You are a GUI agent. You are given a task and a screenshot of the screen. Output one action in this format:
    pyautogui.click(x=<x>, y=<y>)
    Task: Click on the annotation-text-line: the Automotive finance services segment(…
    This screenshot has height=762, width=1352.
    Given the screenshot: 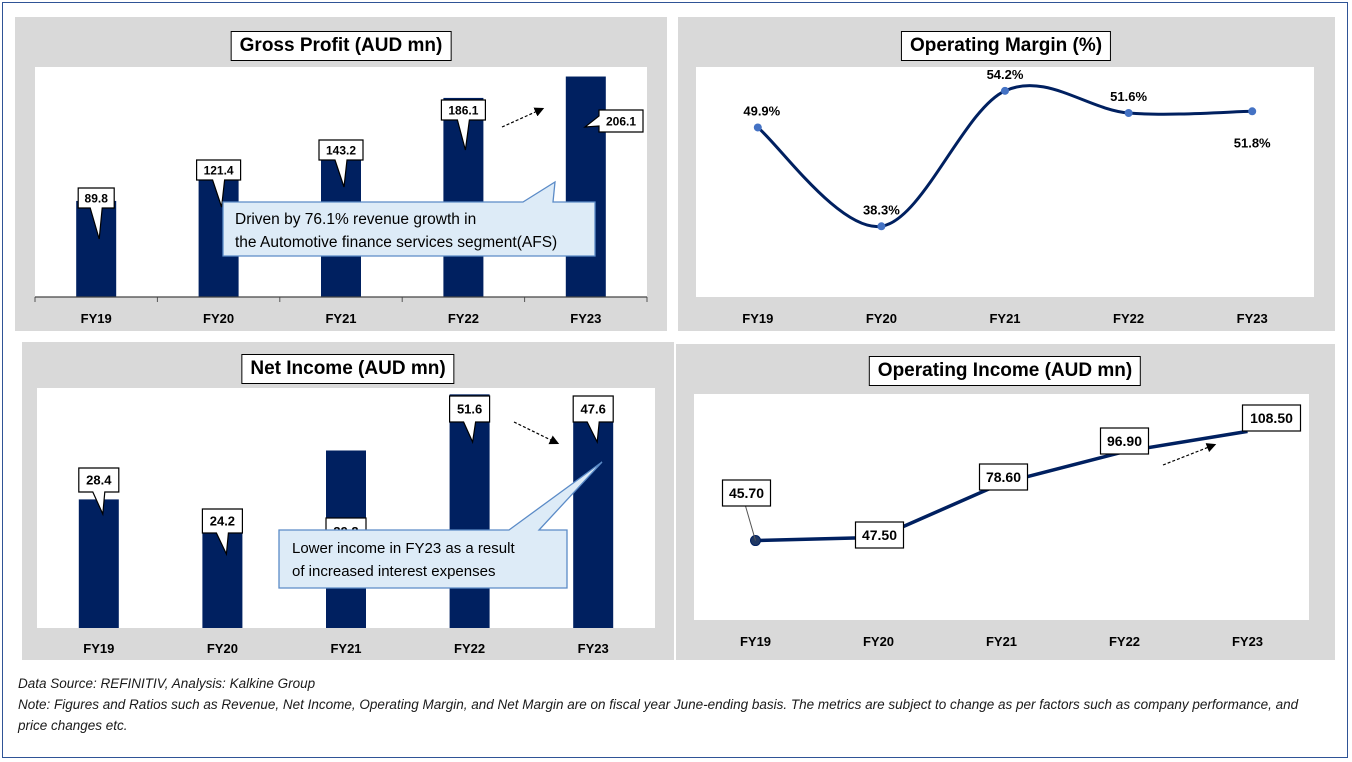 What is the action you would take?
    pyautogui.click(x=396, y=242)
    